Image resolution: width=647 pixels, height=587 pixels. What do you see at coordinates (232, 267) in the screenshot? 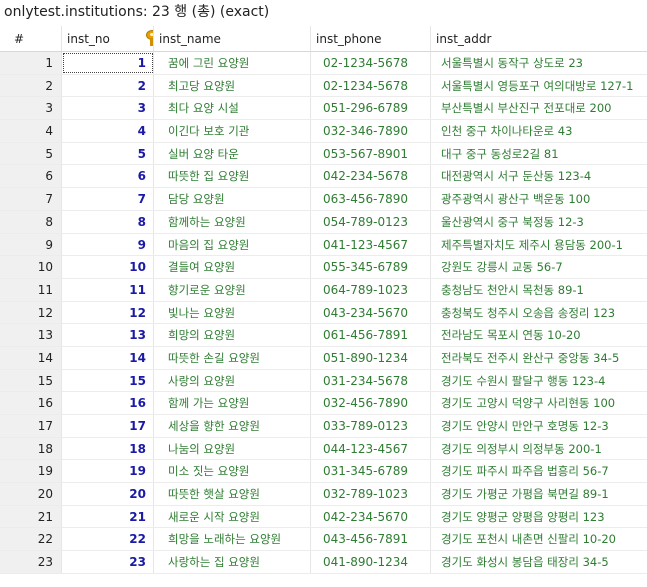
I see `inst-name-cell: 결들여 요양원` at bounding box center [232, 267].